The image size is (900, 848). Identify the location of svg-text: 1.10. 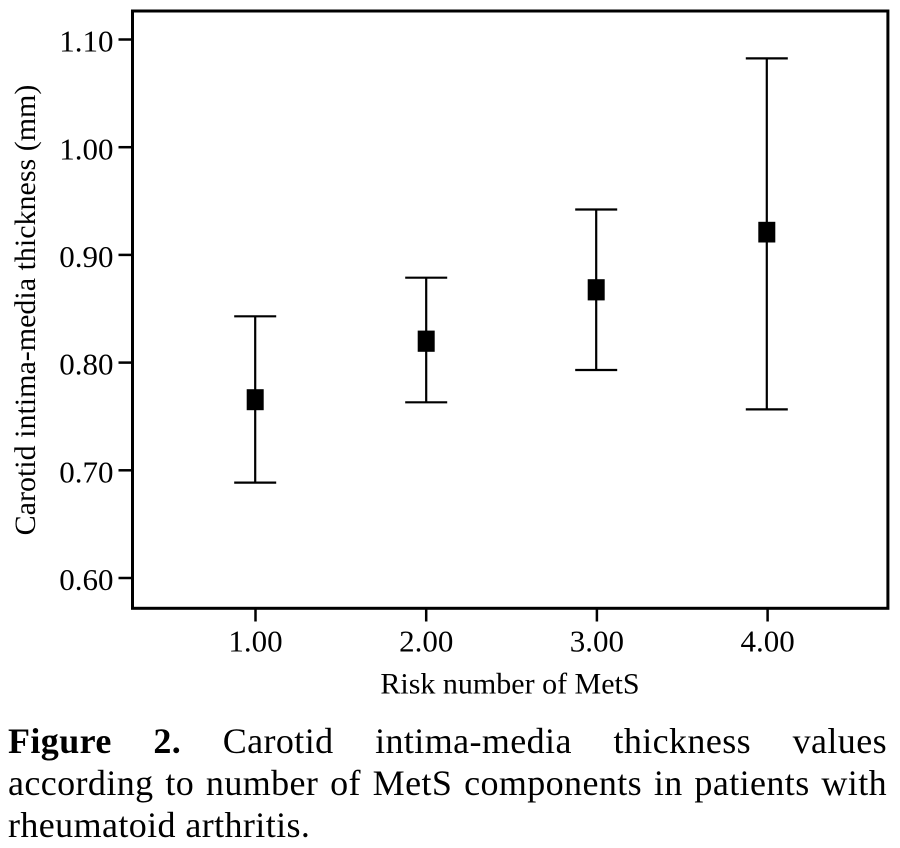
(86, 41).